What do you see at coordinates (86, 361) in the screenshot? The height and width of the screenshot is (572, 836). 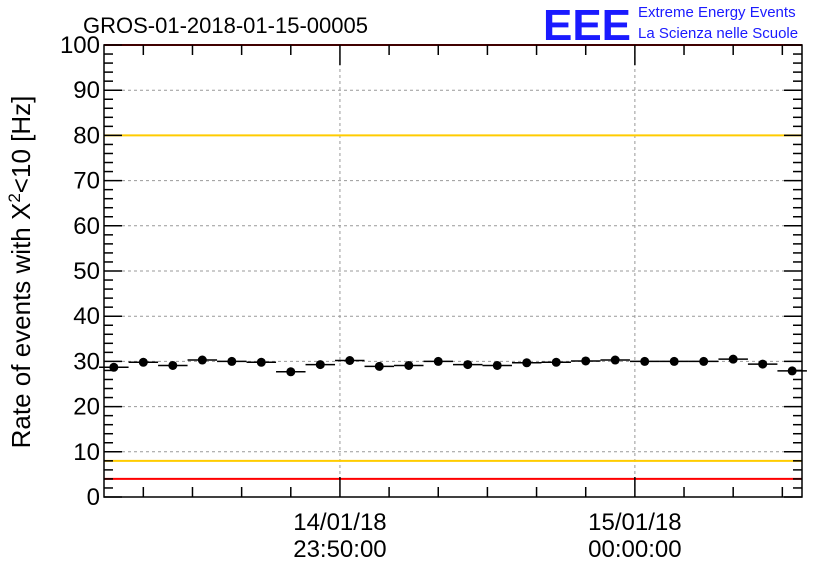 I see `y-tick-label: 30` at bounding box center [86, 361].